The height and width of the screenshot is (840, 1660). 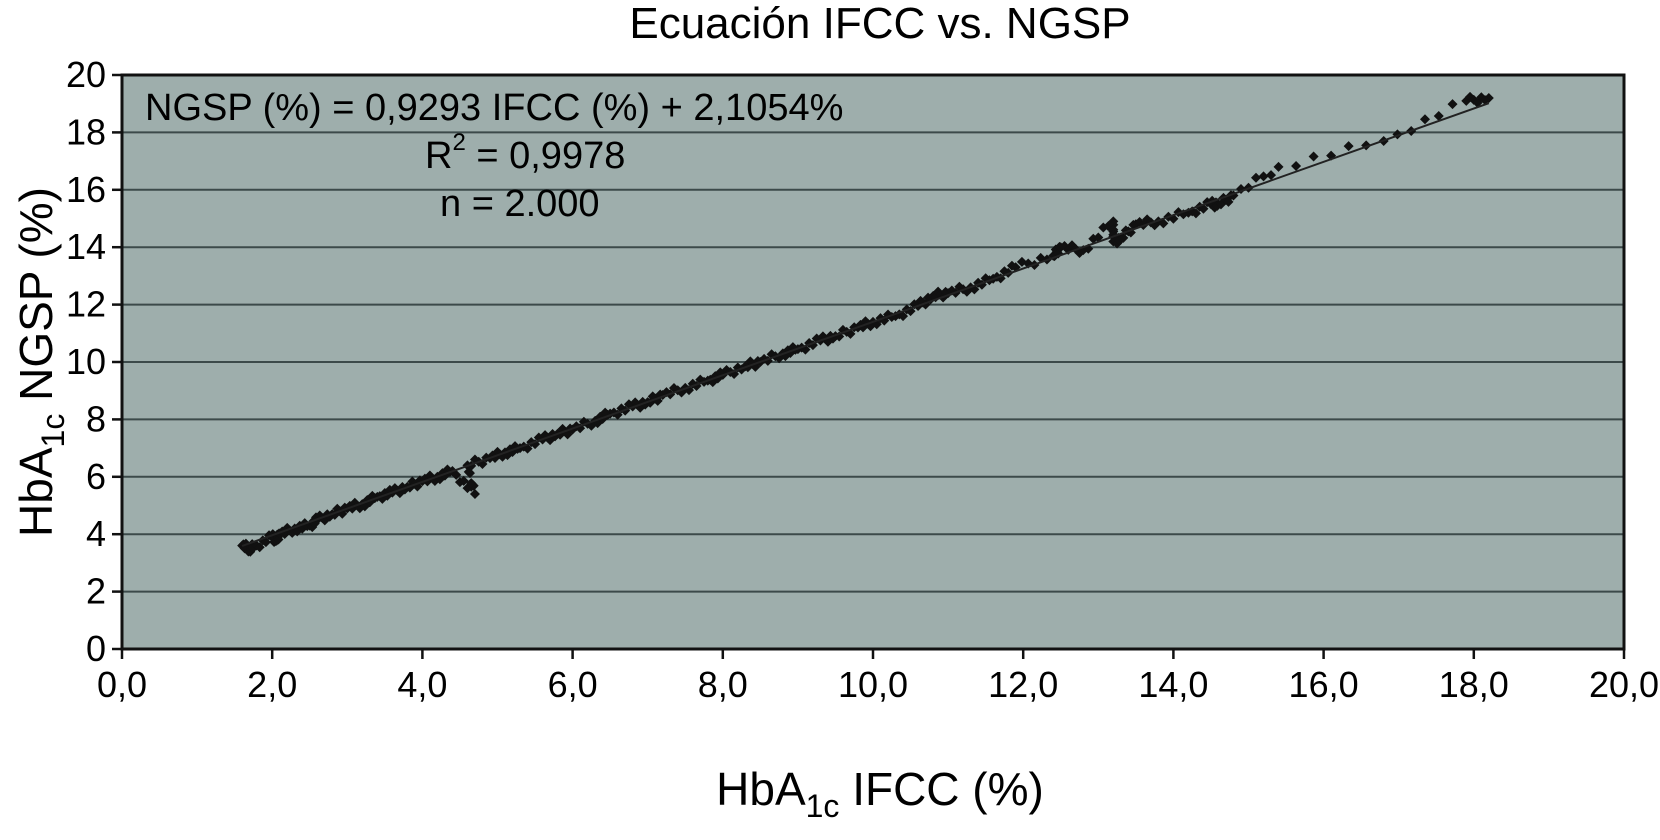 I want to click on r-squared-superscript: 2, so click(x=458, y=142).